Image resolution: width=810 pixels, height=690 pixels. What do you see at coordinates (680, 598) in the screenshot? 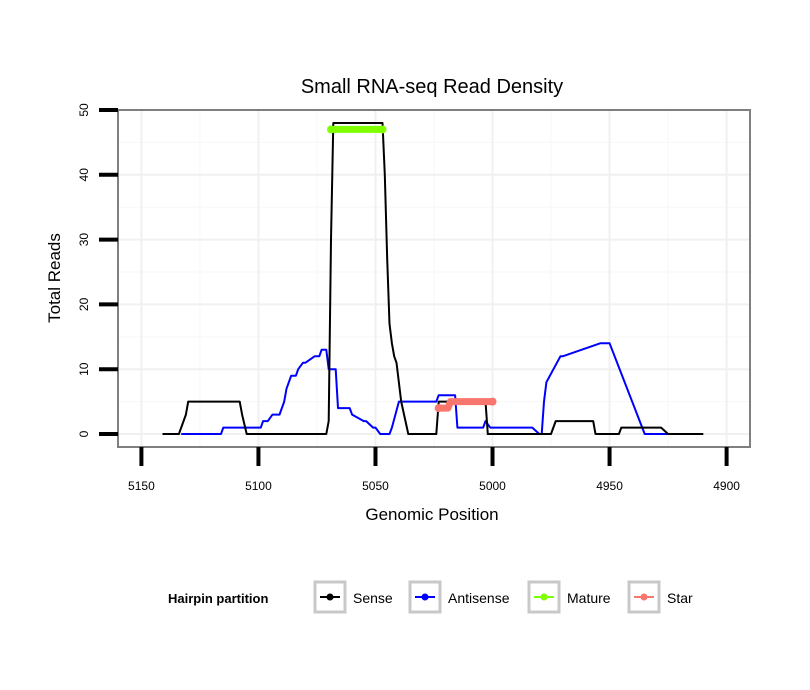
I see `legend-label-star: Star` at bounding box center [680, 598].